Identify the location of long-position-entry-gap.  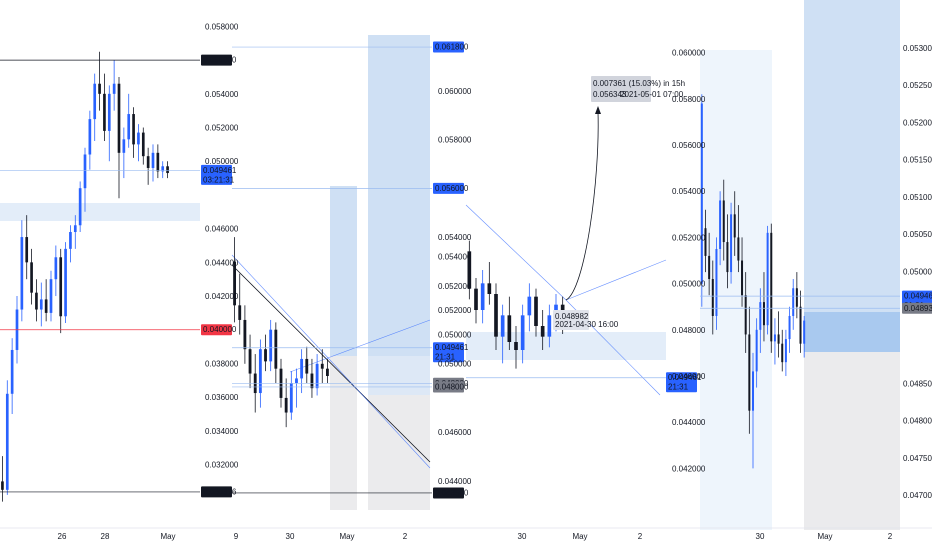
(399, 375).